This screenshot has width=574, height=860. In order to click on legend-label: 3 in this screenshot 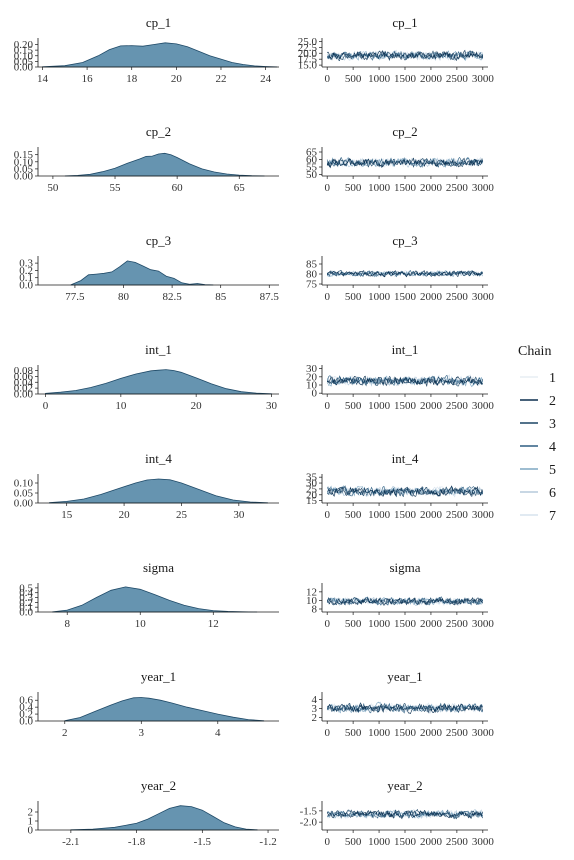, I will do `click(552, 424)`.